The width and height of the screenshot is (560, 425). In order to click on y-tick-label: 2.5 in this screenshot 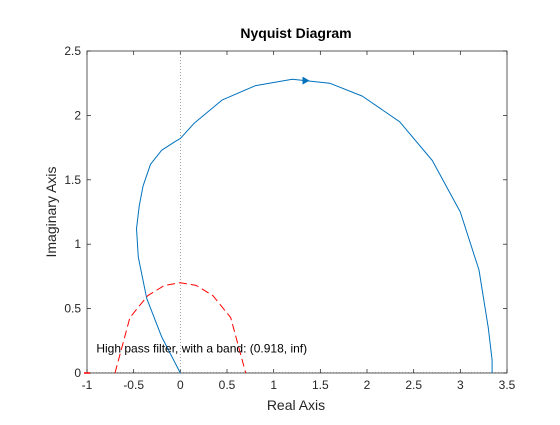, I will do `click(72, 51)`.